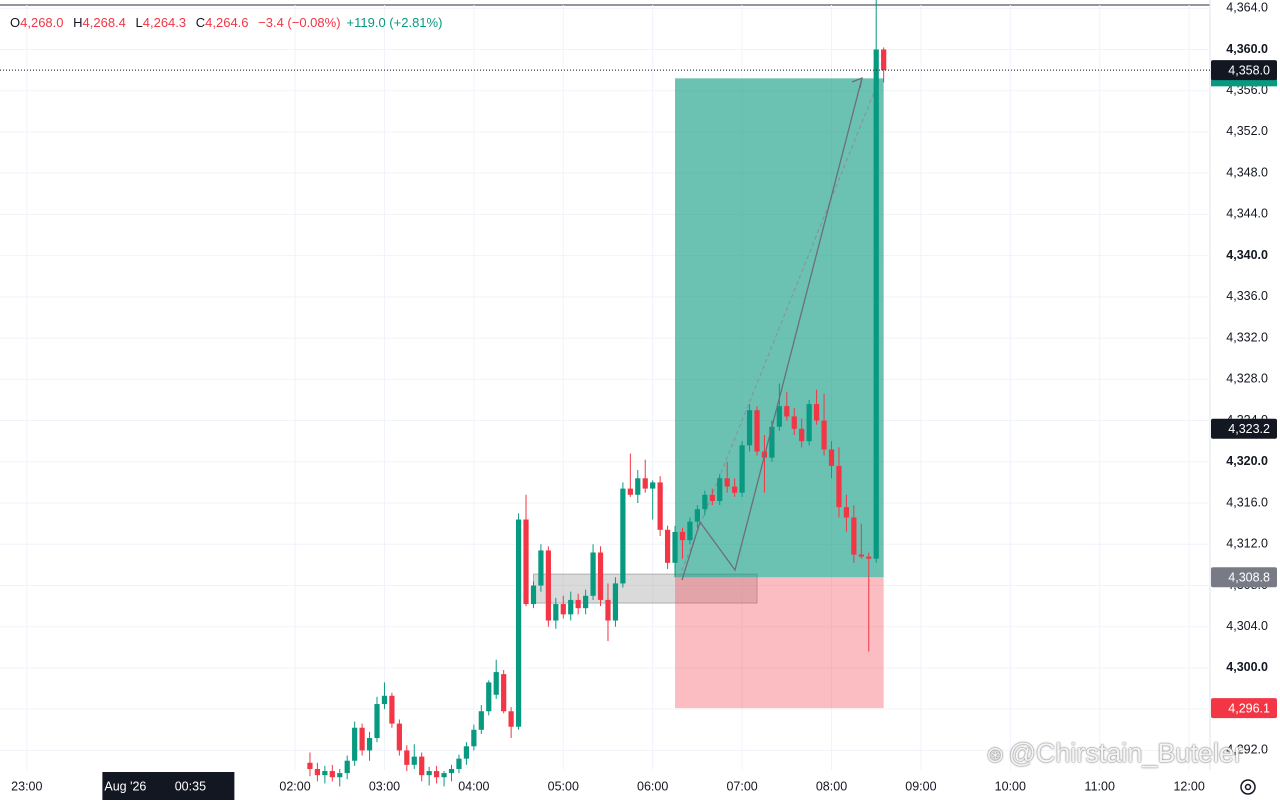  Describe the element at coordinates (1100, 786) in the screenshot. I see `x-tick-label: 11:00` at that location.